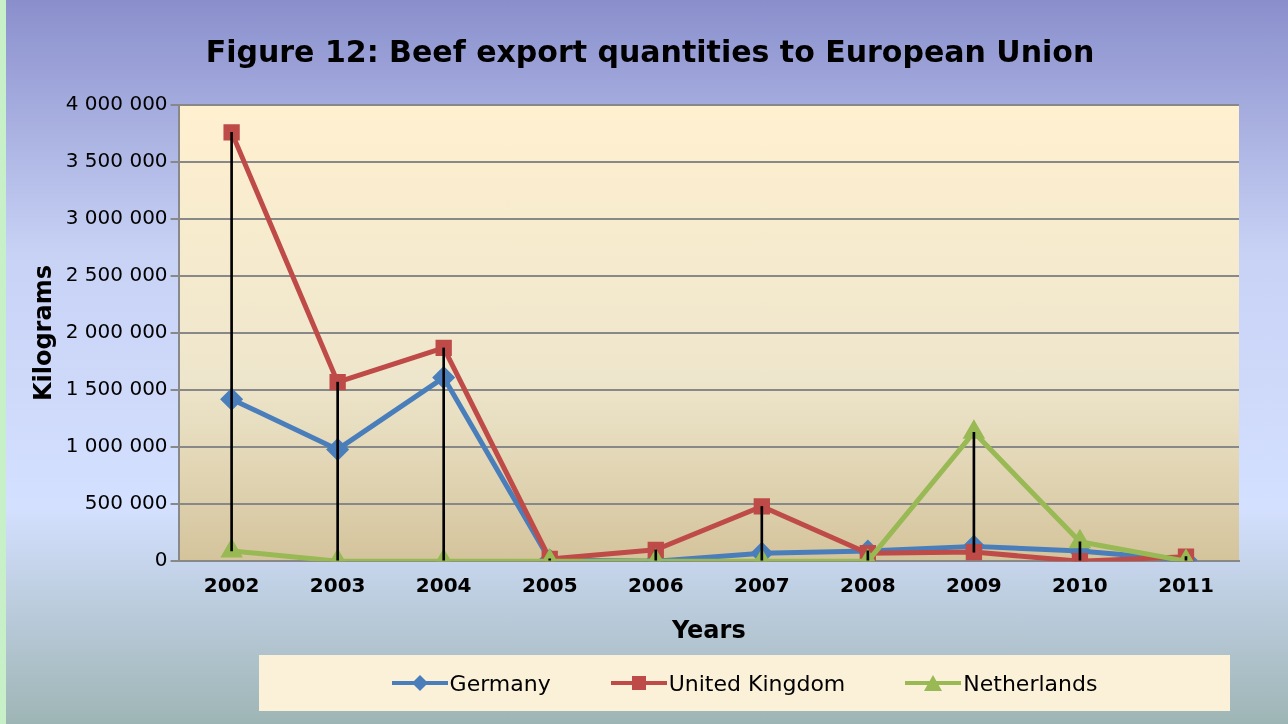  What do you see at coordinates (161, 559) in the screenshot?
I see `y-tick-label: 0` at bounding box center [161, 559].